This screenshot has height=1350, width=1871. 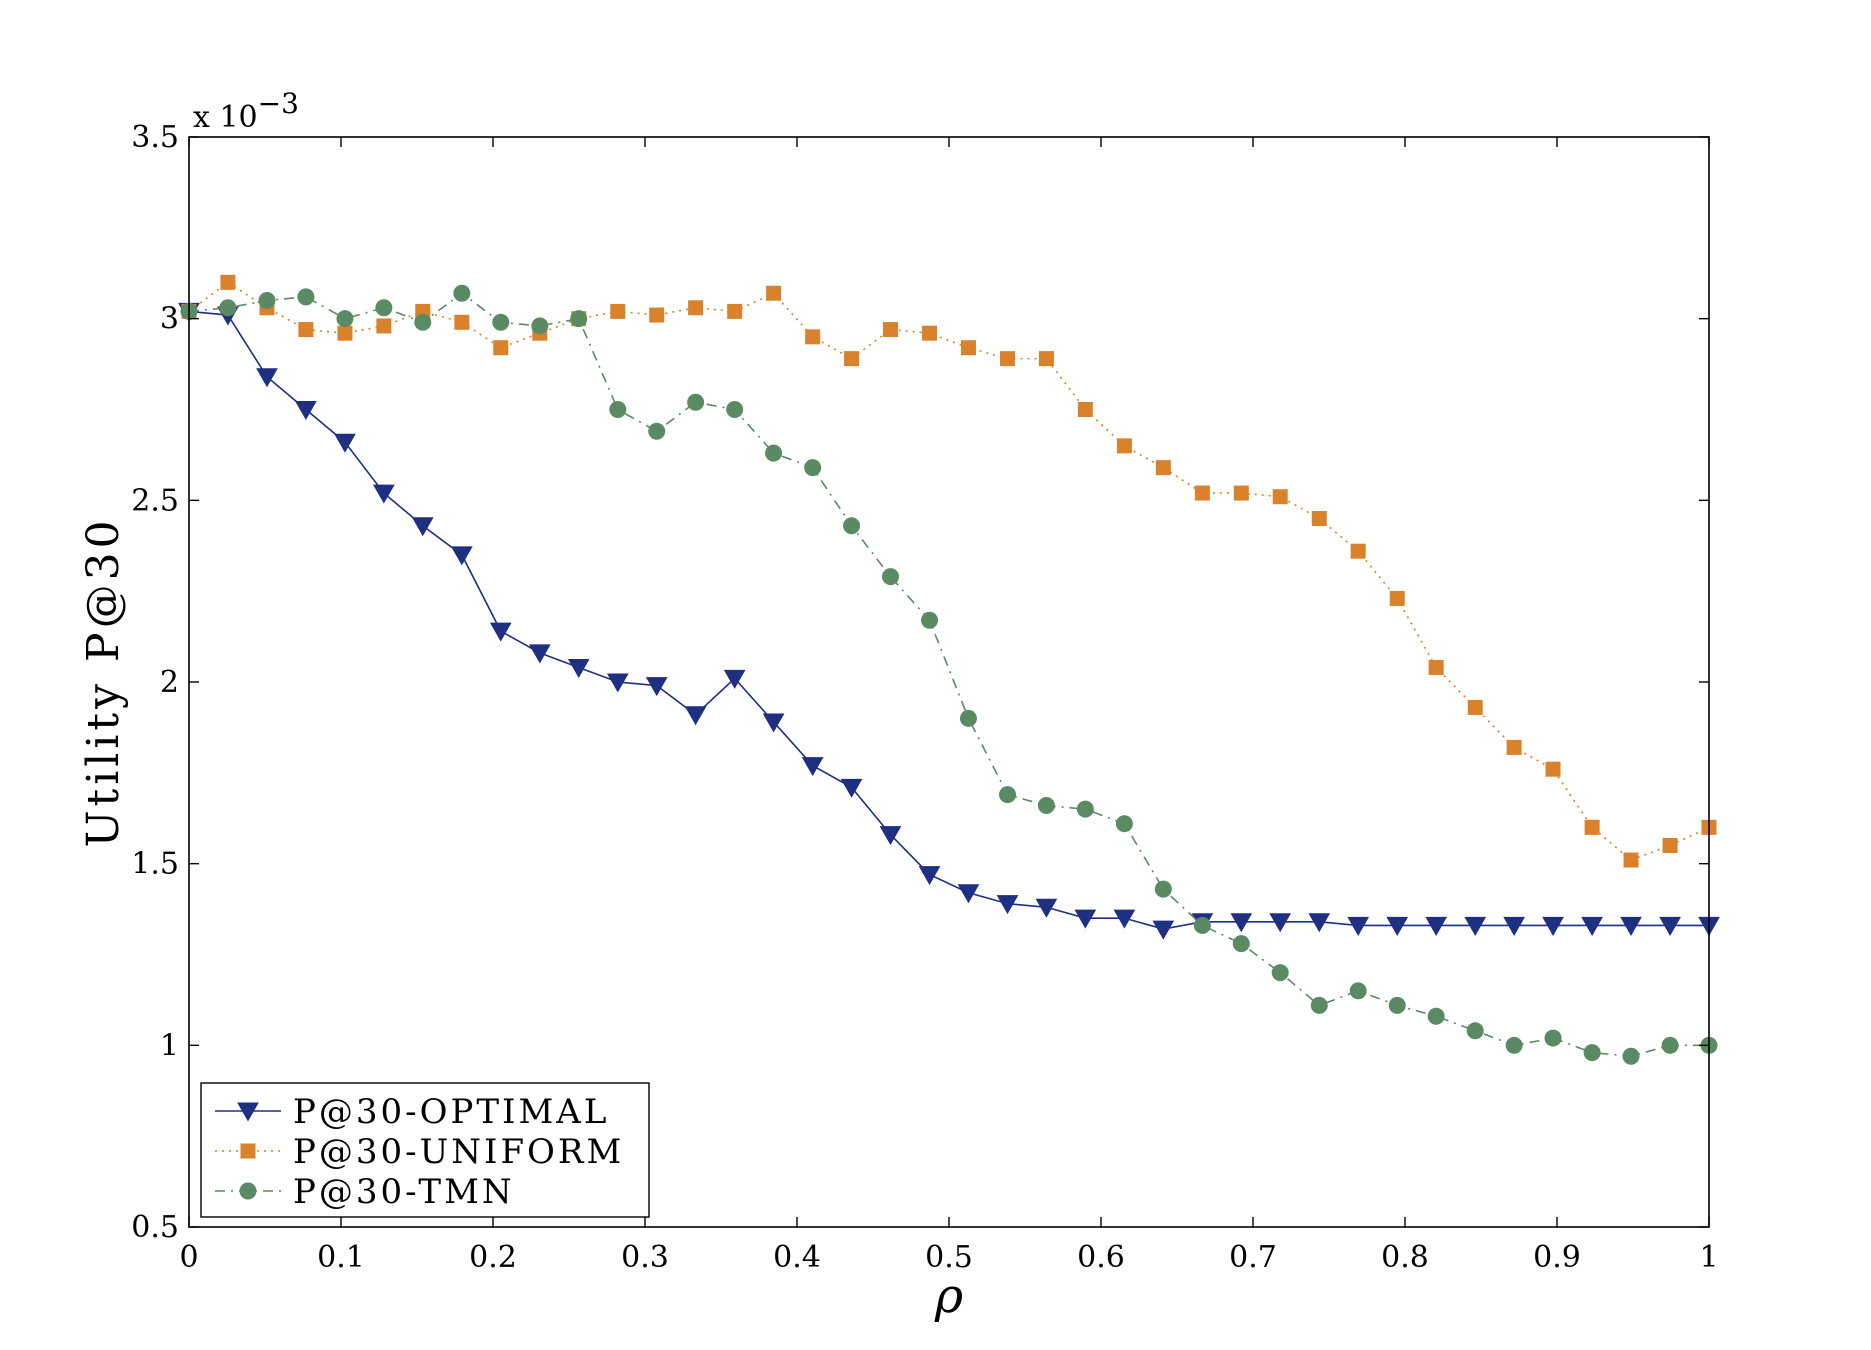 What do you see at coordinates (948, 1296) in the screenshot?
I see `x-axis-label: ρ` at bounding box center [948, 1296].